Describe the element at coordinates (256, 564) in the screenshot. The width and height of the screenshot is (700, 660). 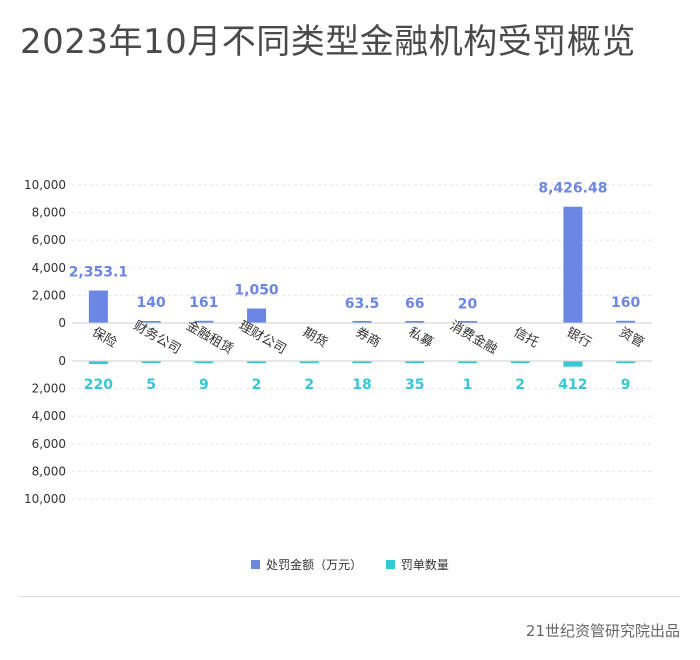
I see `legend-swatch-amount` at that location.